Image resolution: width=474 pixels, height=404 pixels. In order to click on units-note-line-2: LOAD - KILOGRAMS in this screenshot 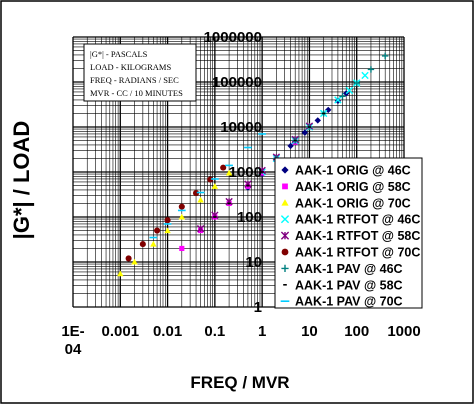, I will do `click(130, 67)`.